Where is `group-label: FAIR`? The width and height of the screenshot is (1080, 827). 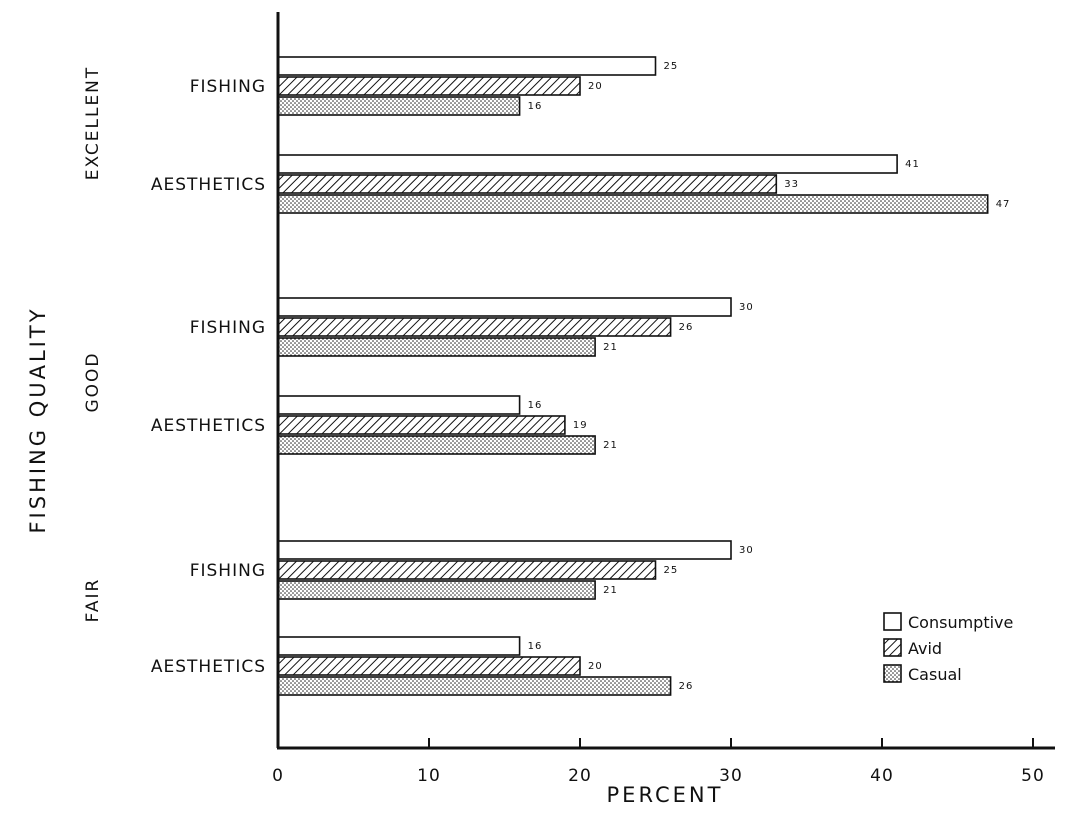 group-label: FAIR is located at coordinates (93, 600).